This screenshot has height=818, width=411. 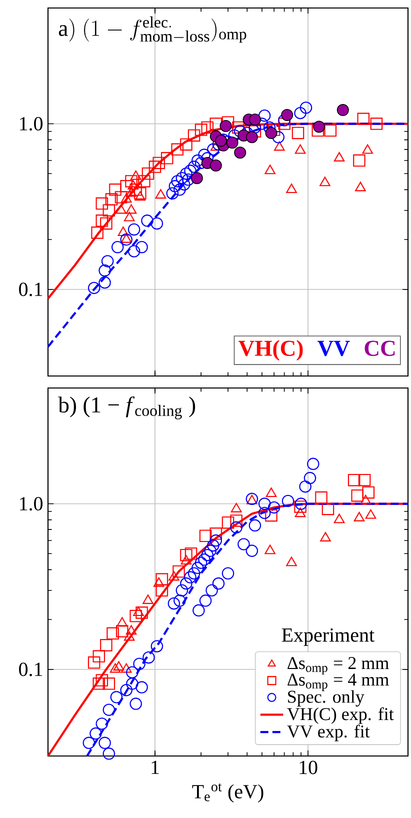 What do you see at coordinates (326, 698) in the screenshot?
I see `legend-label: Spec. only` at bounding box center [326, 698].